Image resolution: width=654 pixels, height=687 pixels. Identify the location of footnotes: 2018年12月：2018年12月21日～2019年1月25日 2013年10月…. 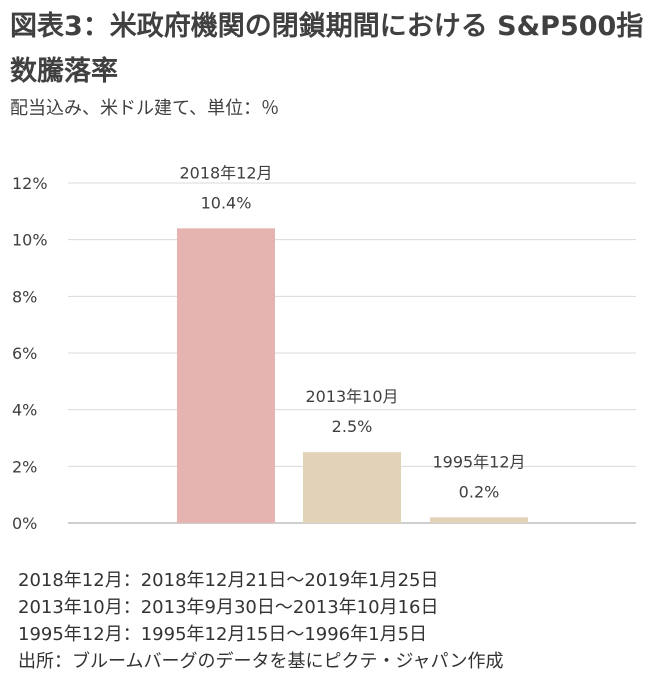
(260, 621).